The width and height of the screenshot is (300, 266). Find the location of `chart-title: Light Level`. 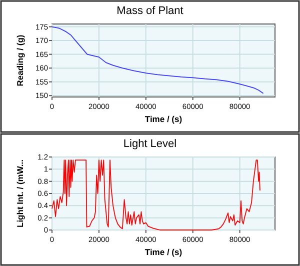

chart-title: Light Level is located at coordinates (150, 144).